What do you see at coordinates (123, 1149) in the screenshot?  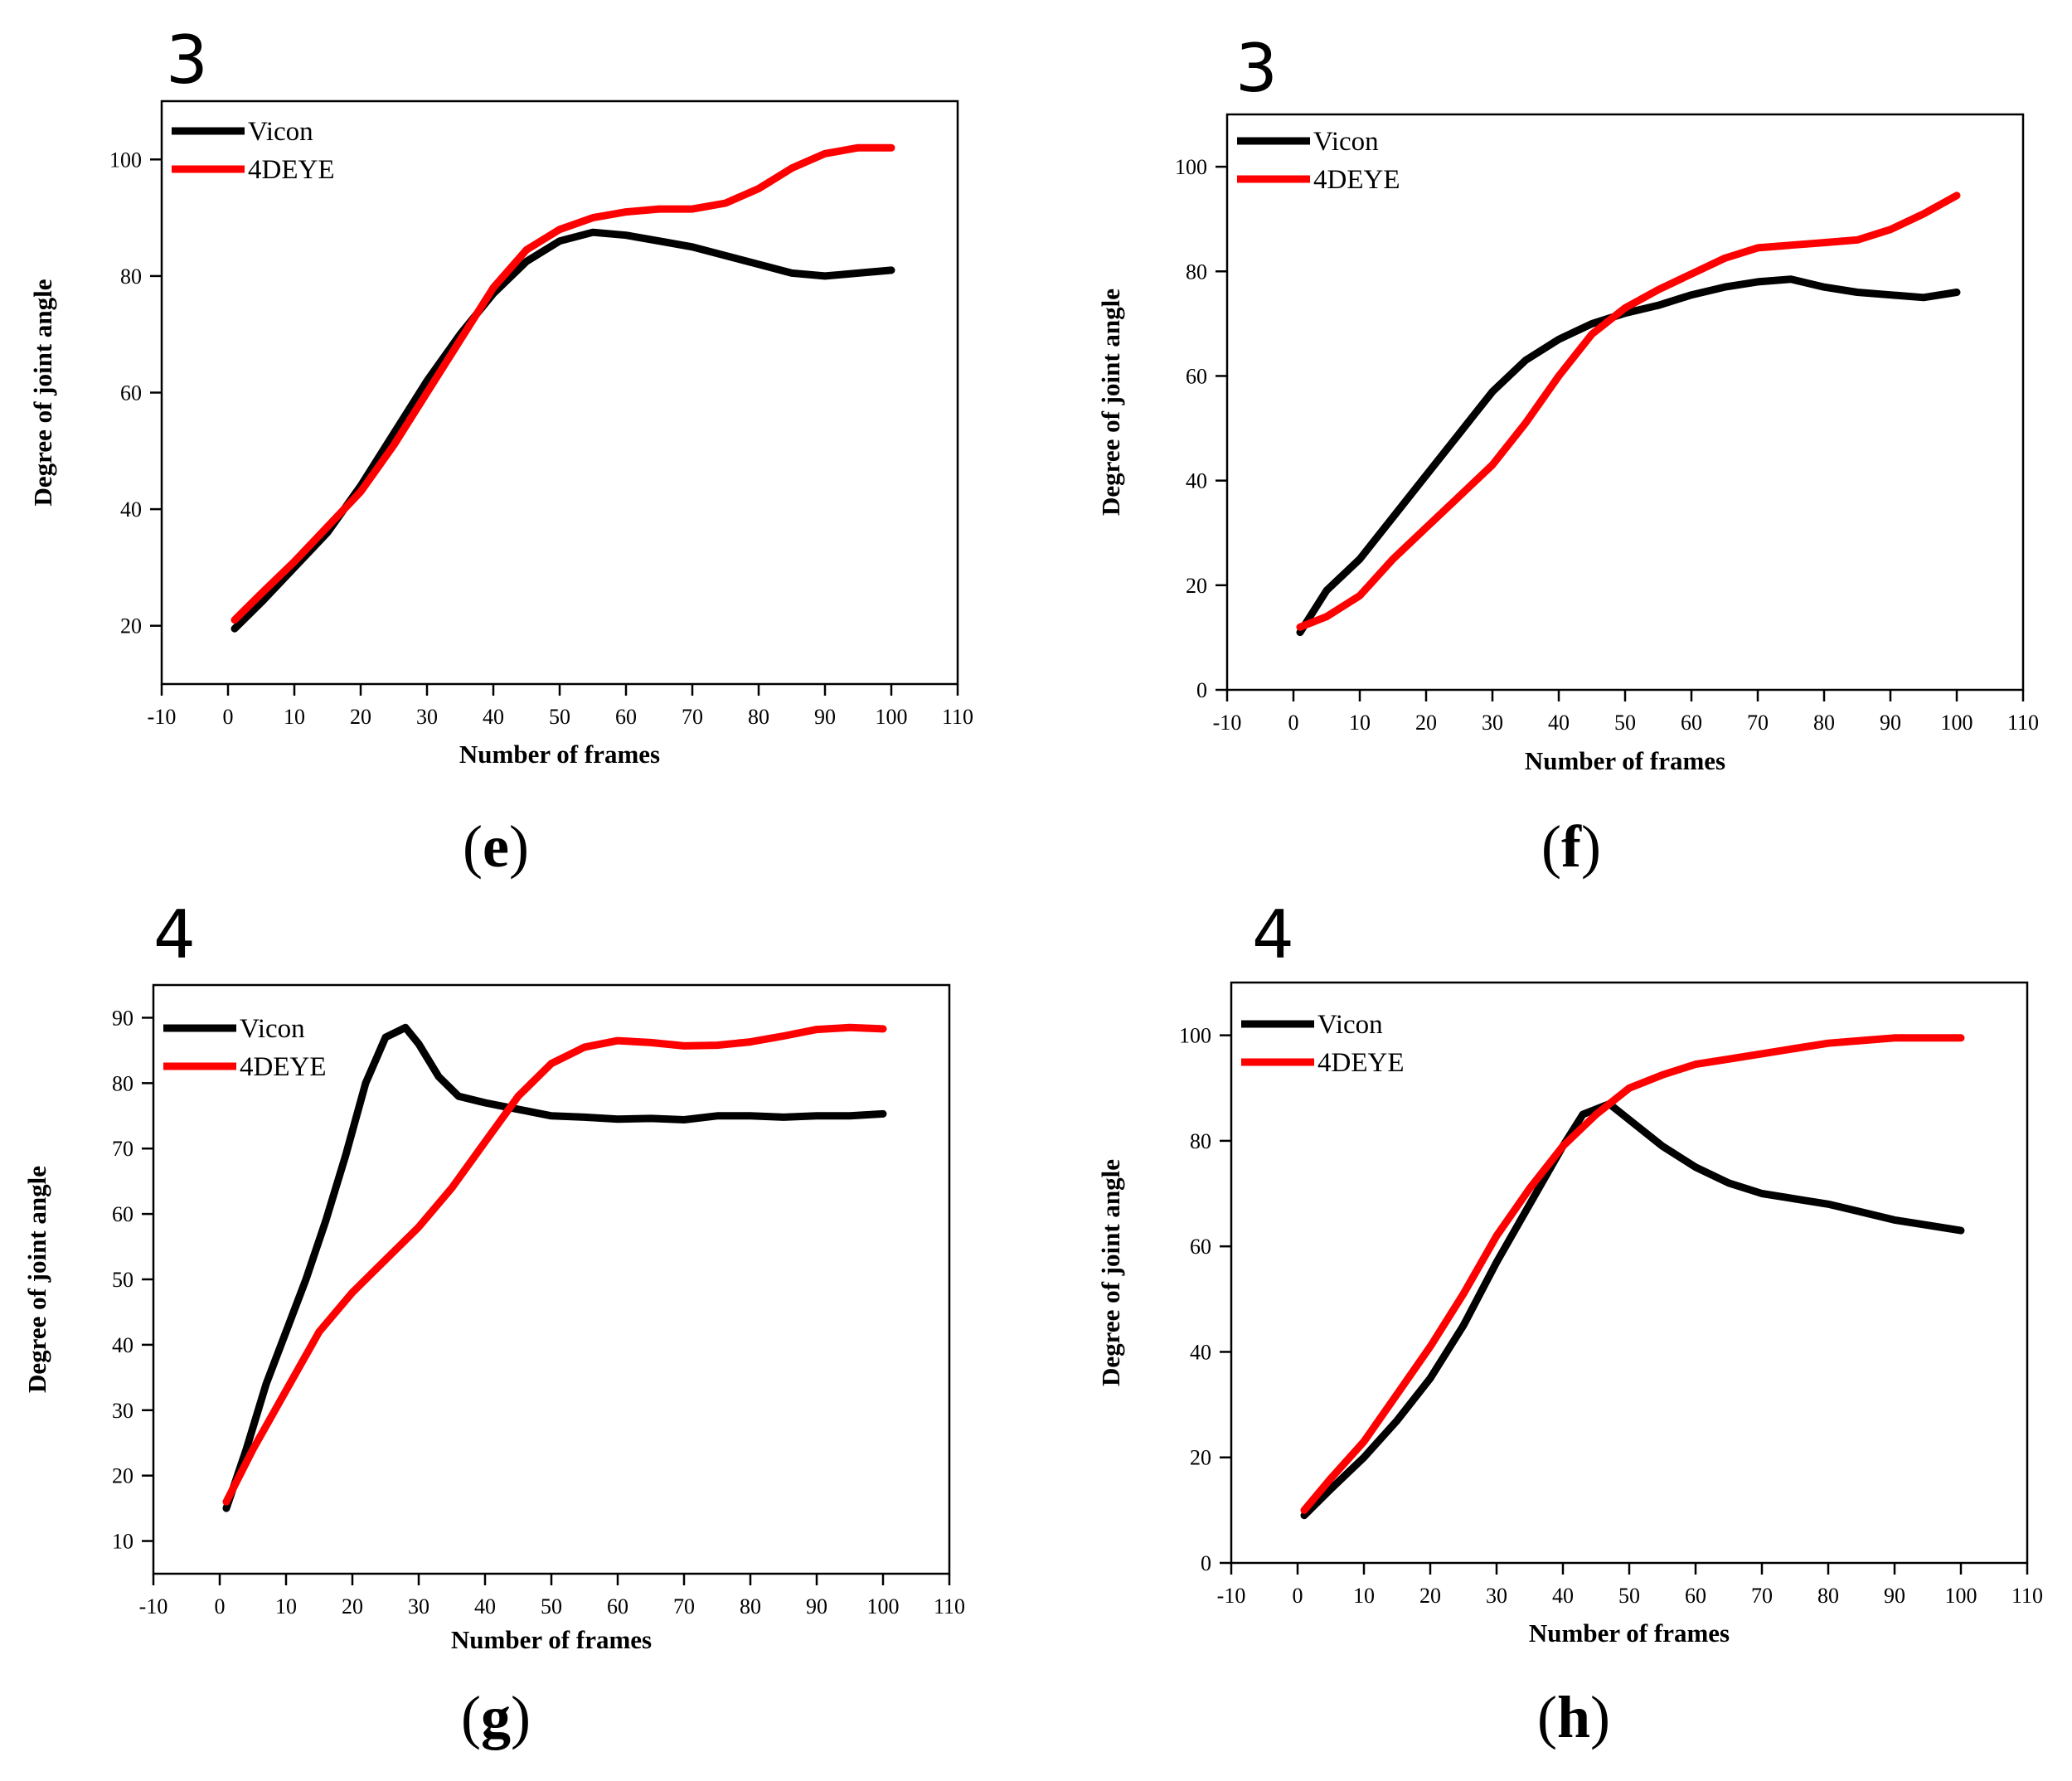 I see `y-tick-label: 70` at bounding box center [123, 1149].